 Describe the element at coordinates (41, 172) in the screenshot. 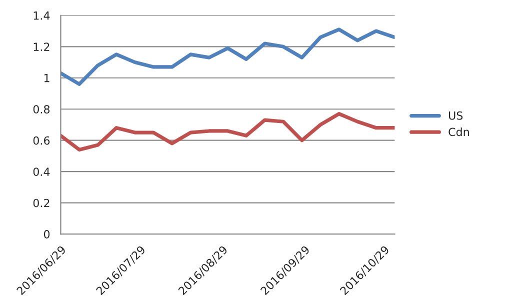

I see `y-tick-label: 0.4` at that location.